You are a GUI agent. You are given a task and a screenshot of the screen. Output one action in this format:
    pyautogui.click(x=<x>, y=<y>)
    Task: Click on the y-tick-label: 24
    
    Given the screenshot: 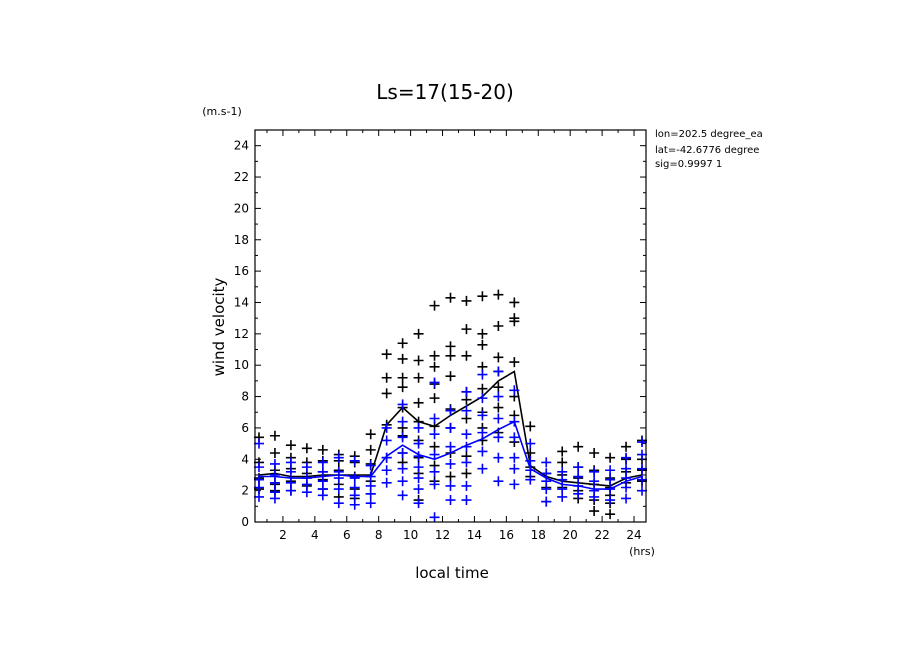 What is the action you would take?
    pyautogui.click(x=241, y=146)
    